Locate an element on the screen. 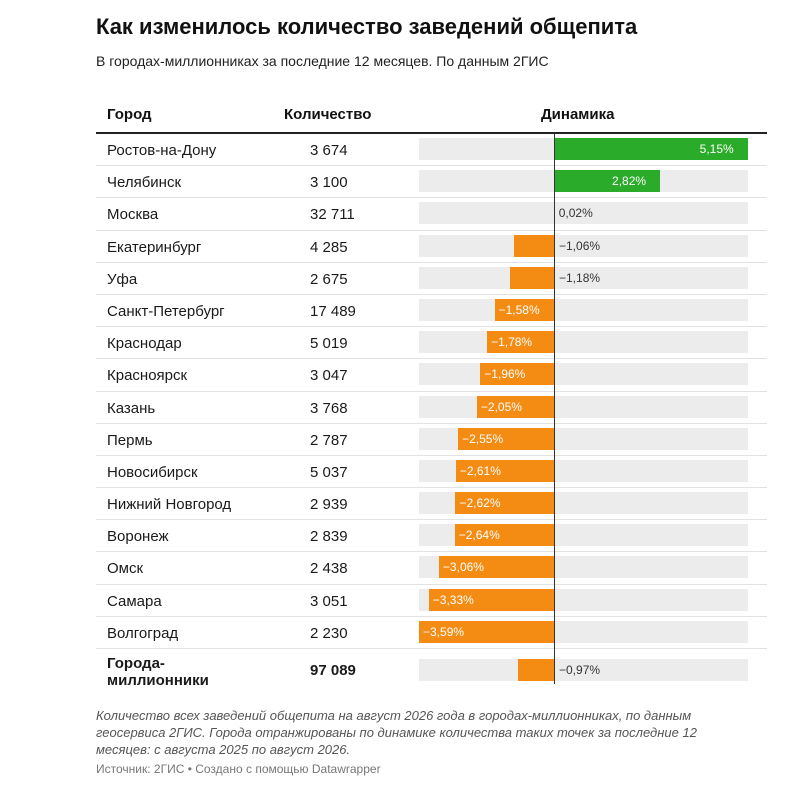  venue-count: 3 047 is located at coordinates (329, 376).